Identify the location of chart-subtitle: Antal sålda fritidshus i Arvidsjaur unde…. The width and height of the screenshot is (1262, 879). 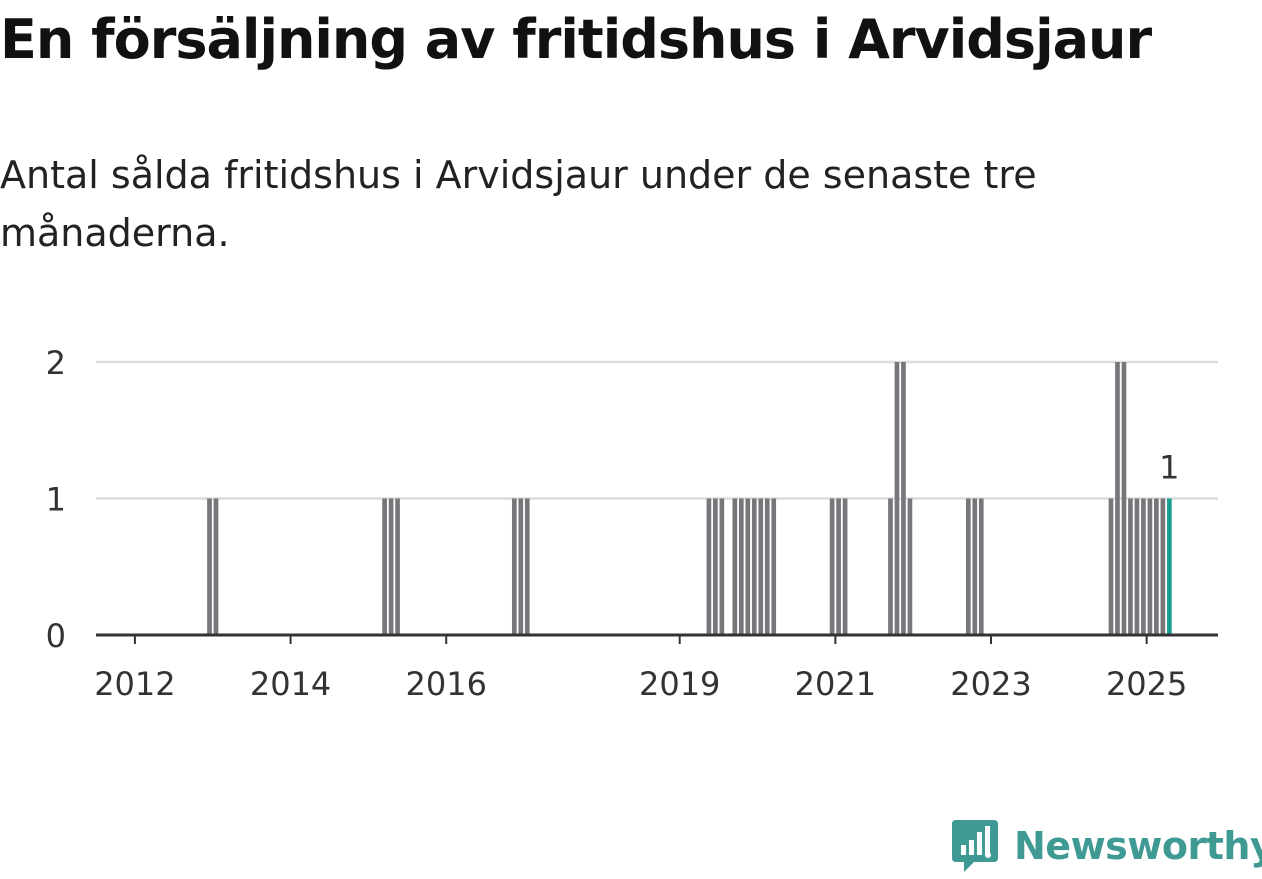
(518, 204).